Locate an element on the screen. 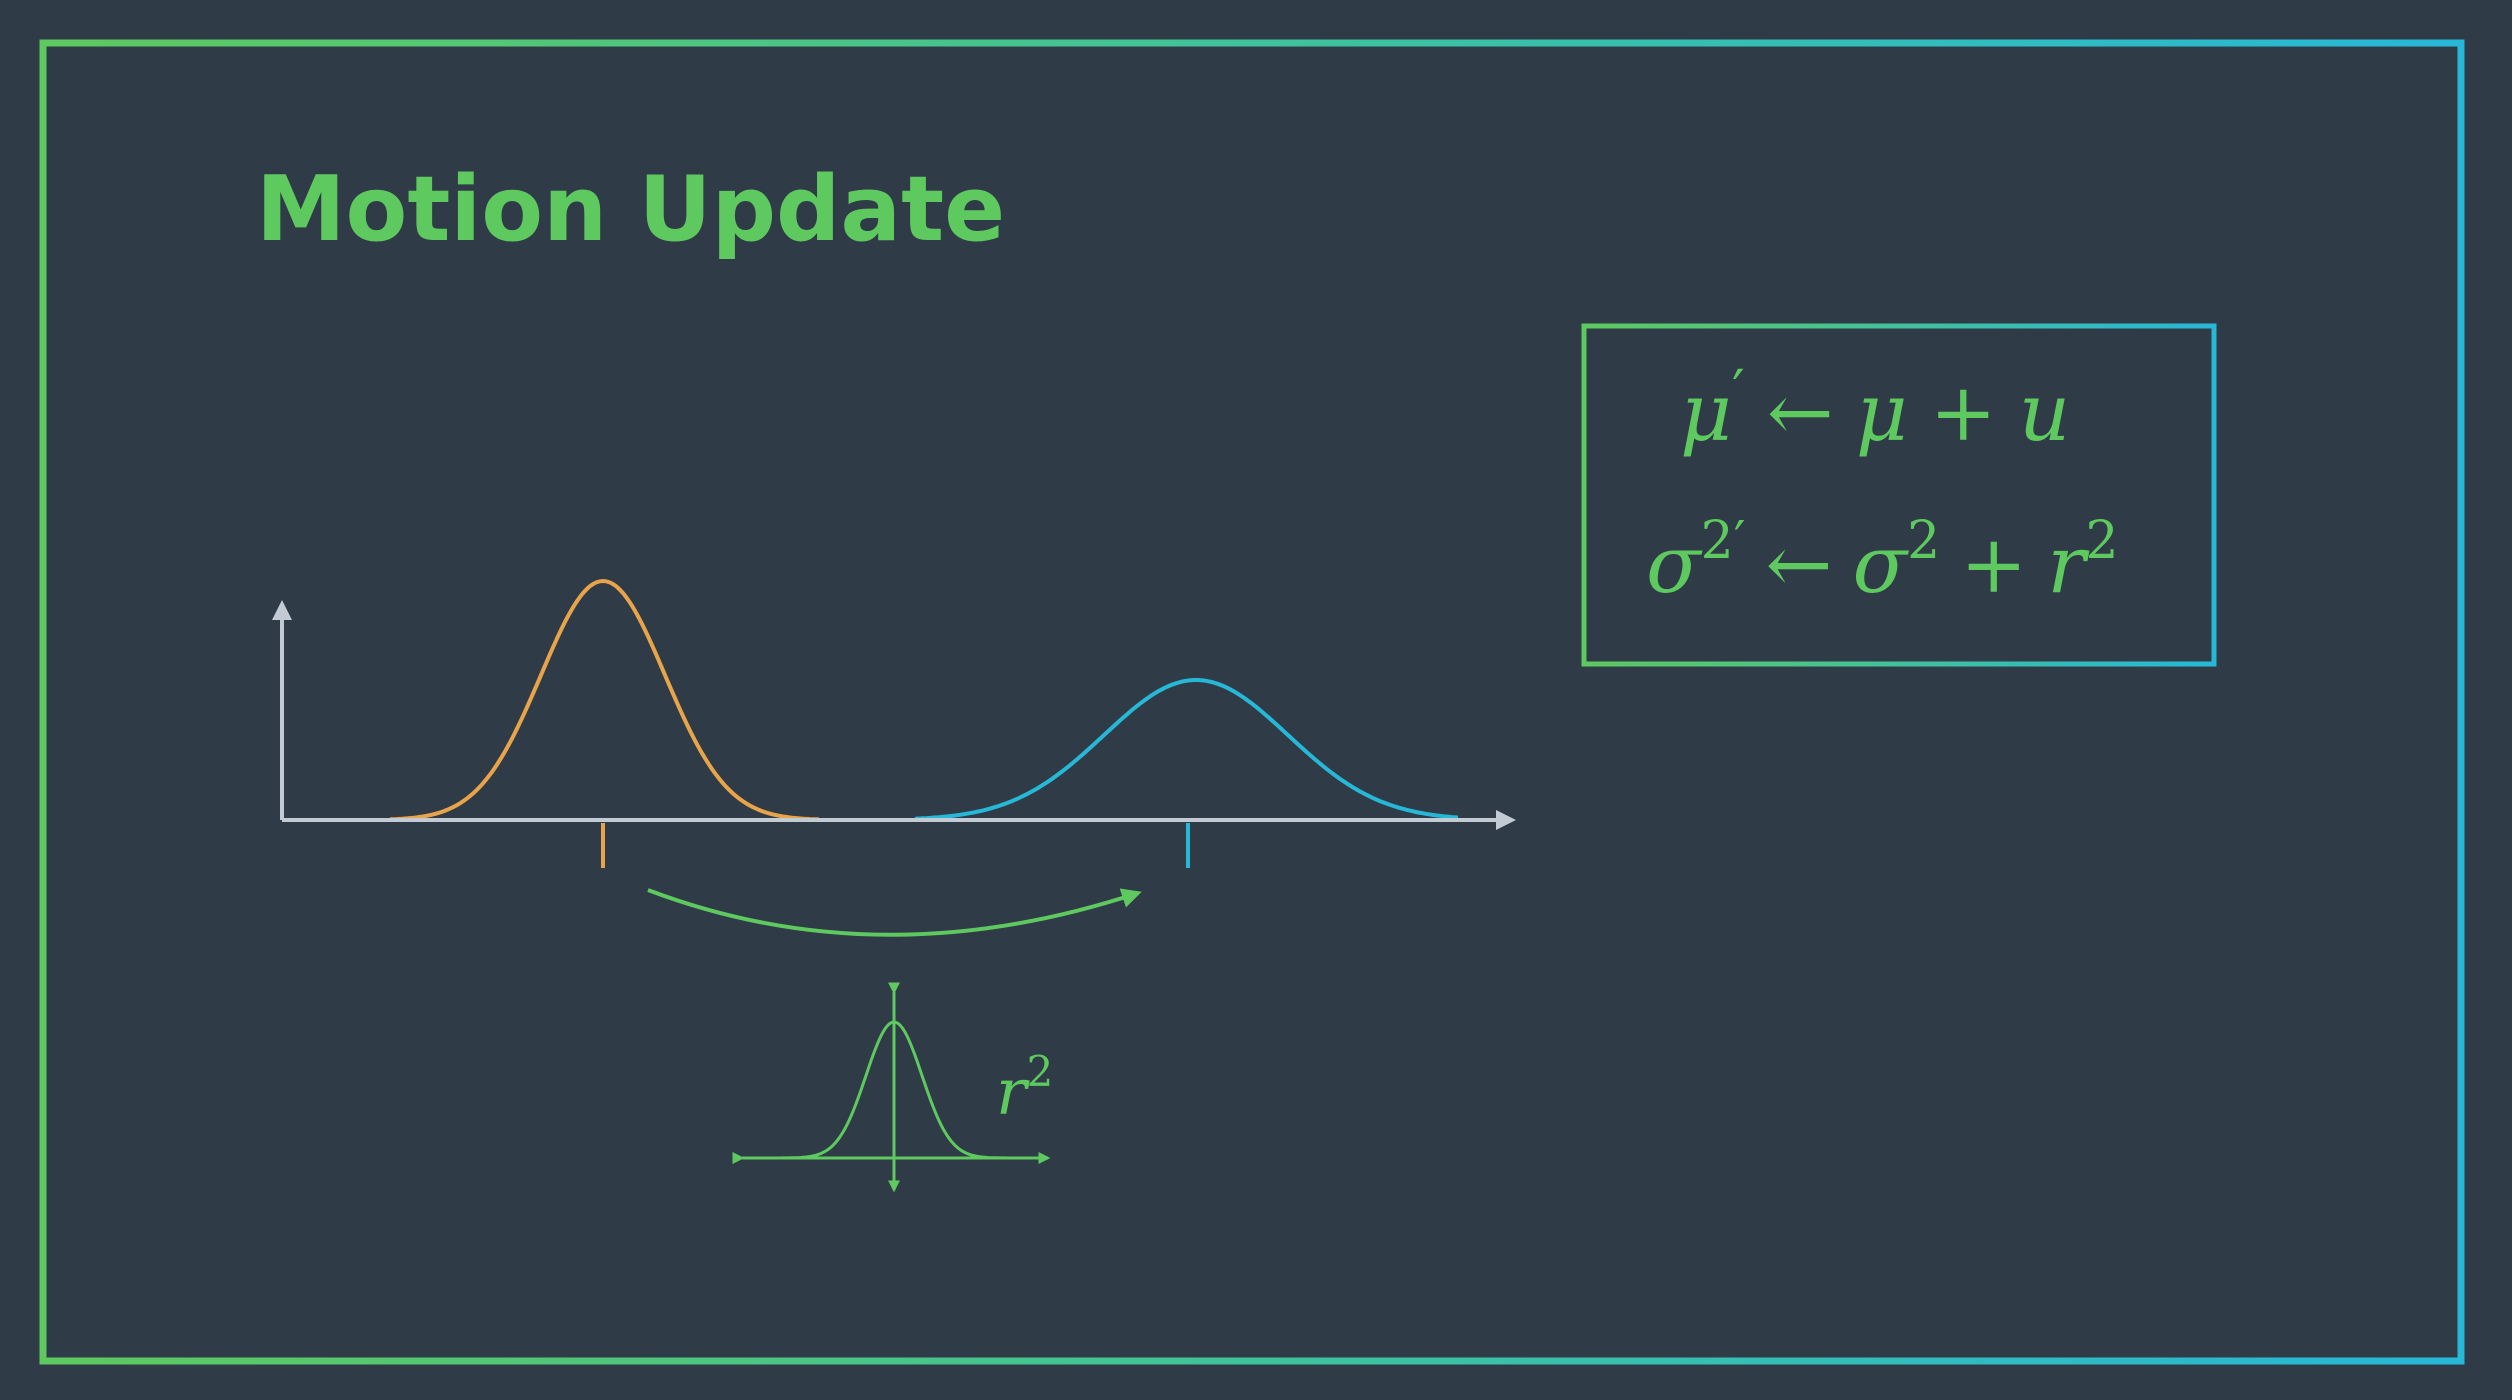 This screenshot has height=1400, width=2512. mean-arrow: ← is located at coordinates (1800, 412).